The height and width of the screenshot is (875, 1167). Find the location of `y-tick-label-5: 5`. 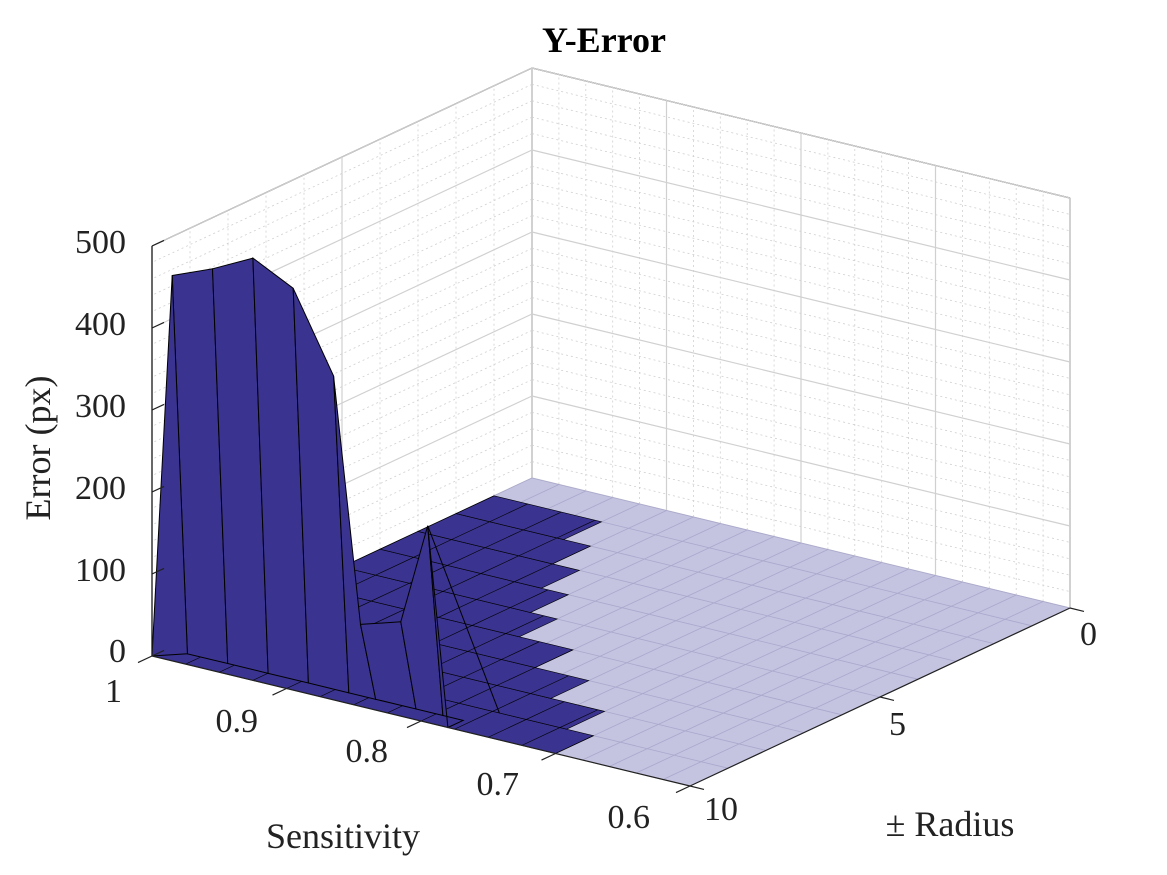

y-tick-label-5: 5 is located at coordinates (897, 724).